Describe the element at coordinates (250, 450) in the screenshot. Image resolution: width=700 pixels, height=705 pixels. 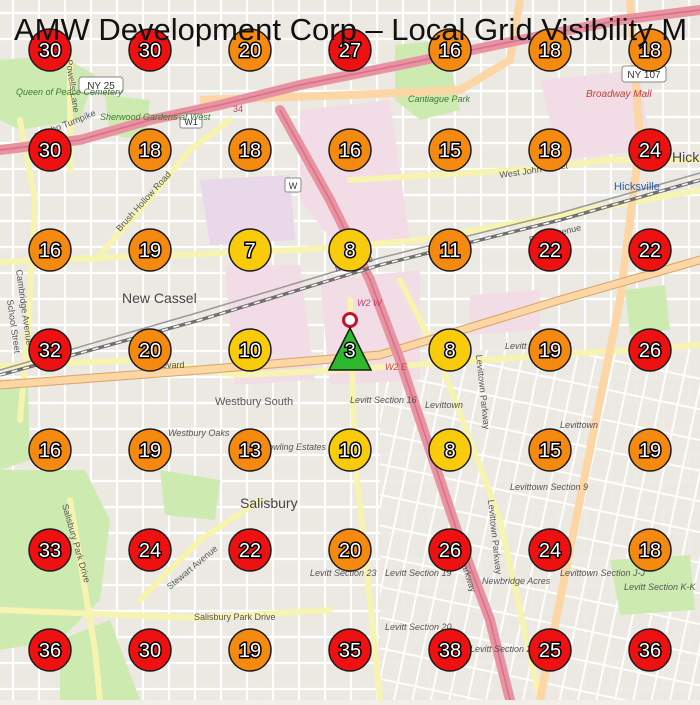
I see `grid-pin: 13` at that location.